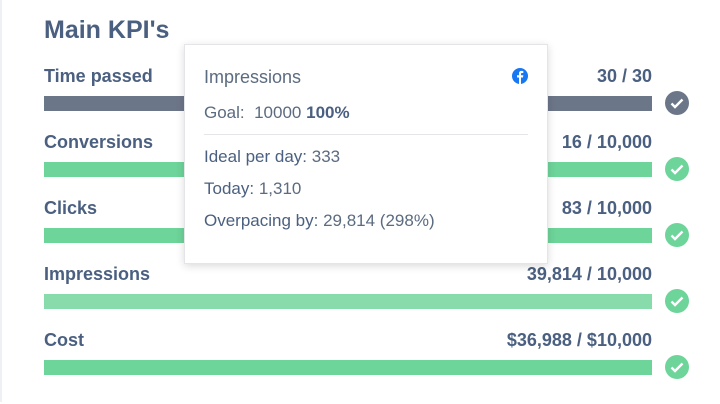 The height and width of the screenshot is (404, 720). What do you see at coordinates (253, 77) in the screenshot?
I see `tooltip-title: Impressions` at bounding box center [253, 77].